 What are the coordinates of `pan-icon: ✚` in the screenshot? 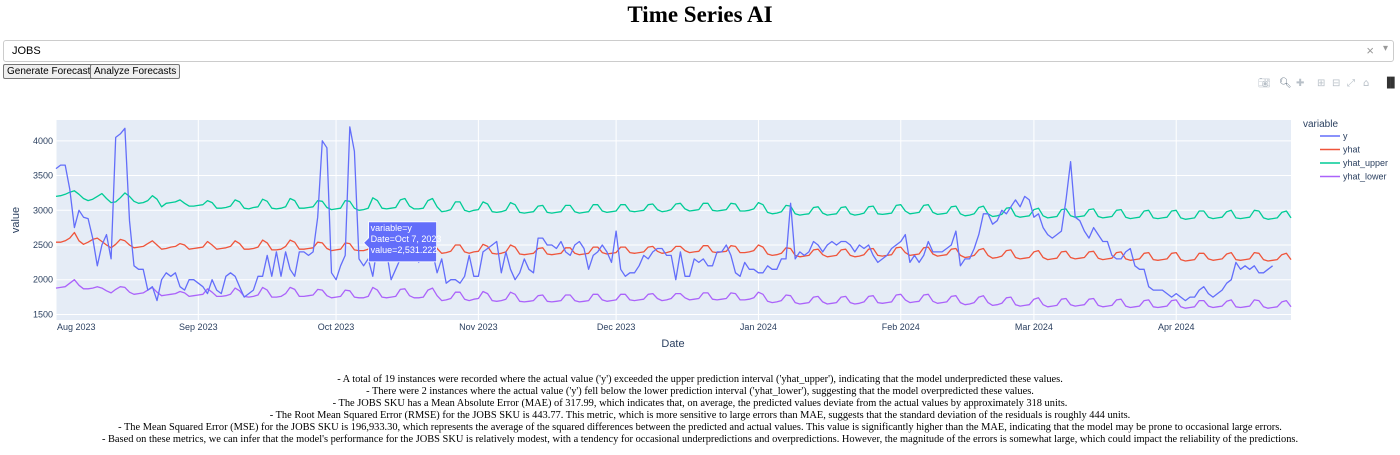 It's located at (1300, 83).